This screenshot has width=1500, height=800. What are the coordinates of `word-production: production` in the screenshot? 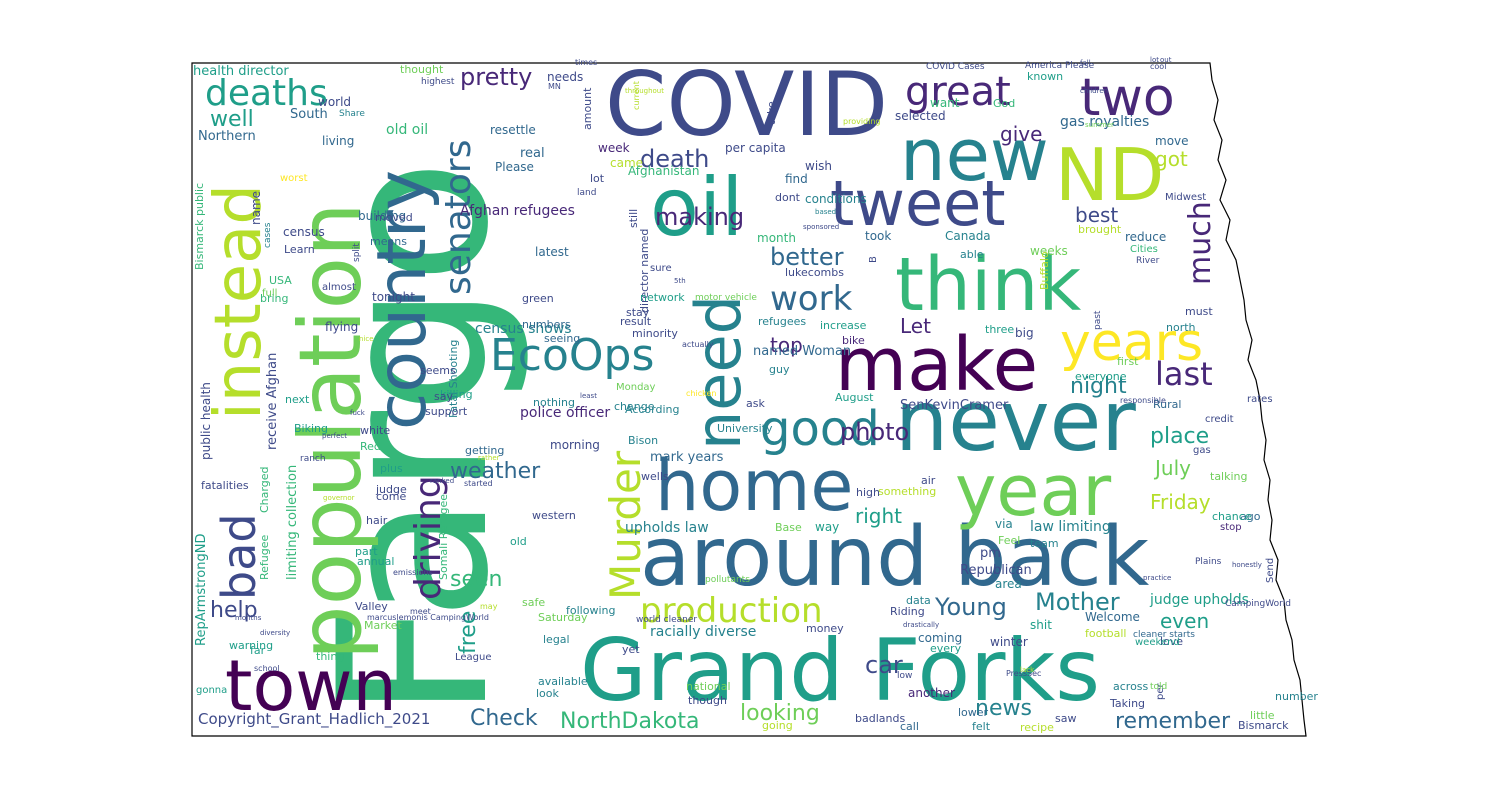 It's located at (731, 611).